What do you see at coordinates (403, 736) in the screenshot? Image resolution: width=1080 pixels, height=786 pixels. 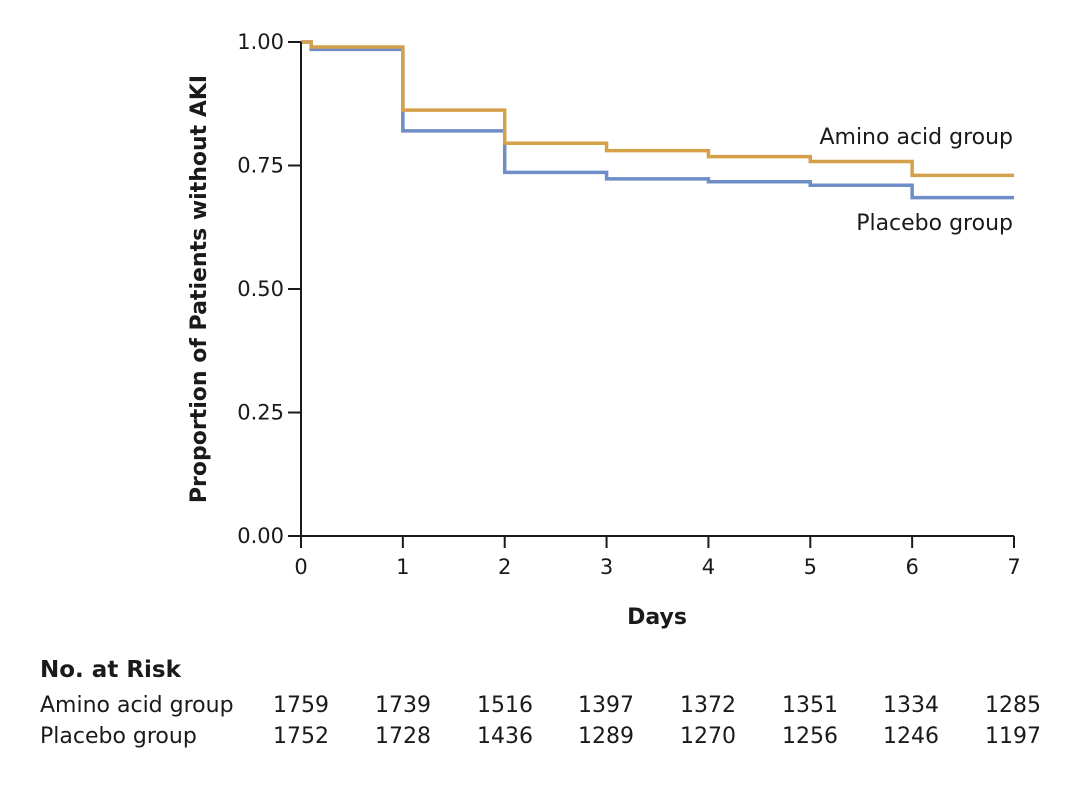 I see `risk-count: 1728` at bounding box center [403, 736].